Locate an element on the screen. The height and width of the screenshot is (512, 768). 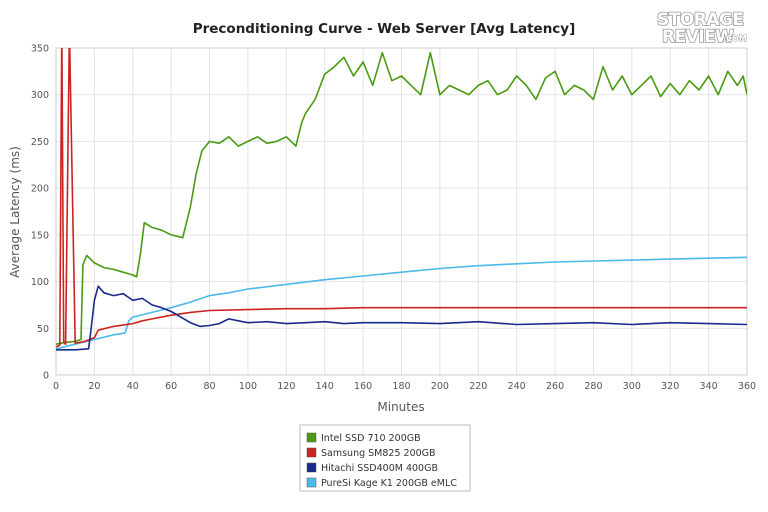
y-tick-label: 250 is located at coordinates (40, 142).